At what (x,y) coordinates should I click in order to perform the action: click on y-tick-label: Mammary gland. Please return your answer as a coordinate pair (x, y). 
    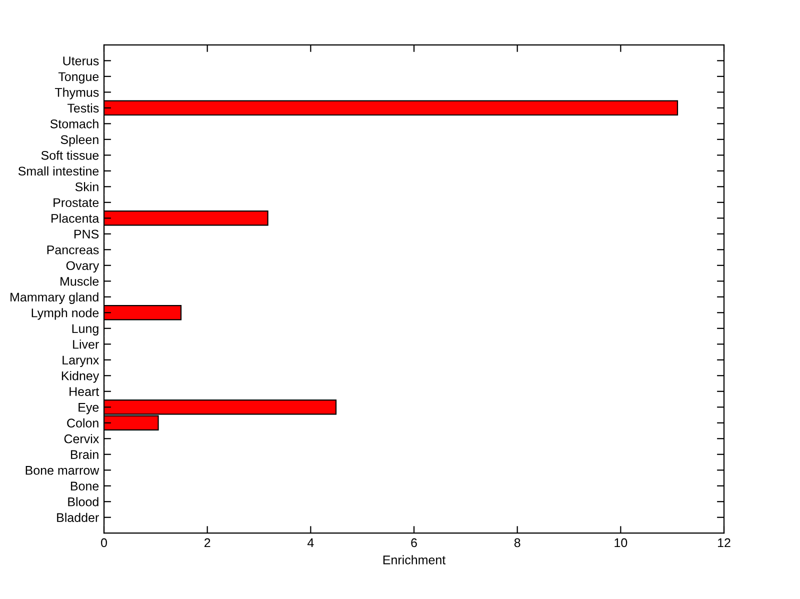
    Looking at the image, I should click on (54, 298).